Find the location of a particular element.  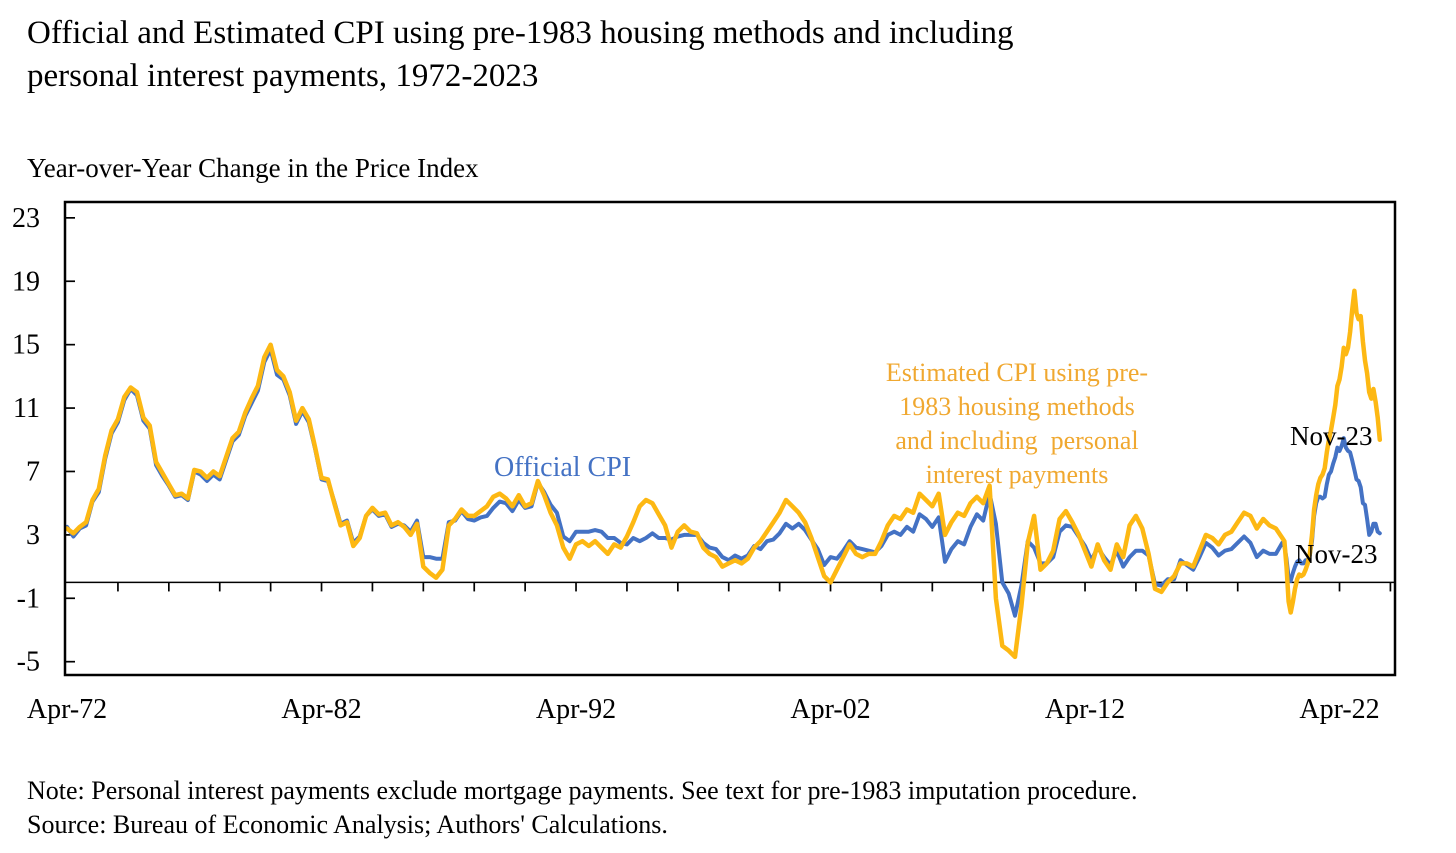

x-tick-label: Apr-22 is located at coordinates (1339, 709).